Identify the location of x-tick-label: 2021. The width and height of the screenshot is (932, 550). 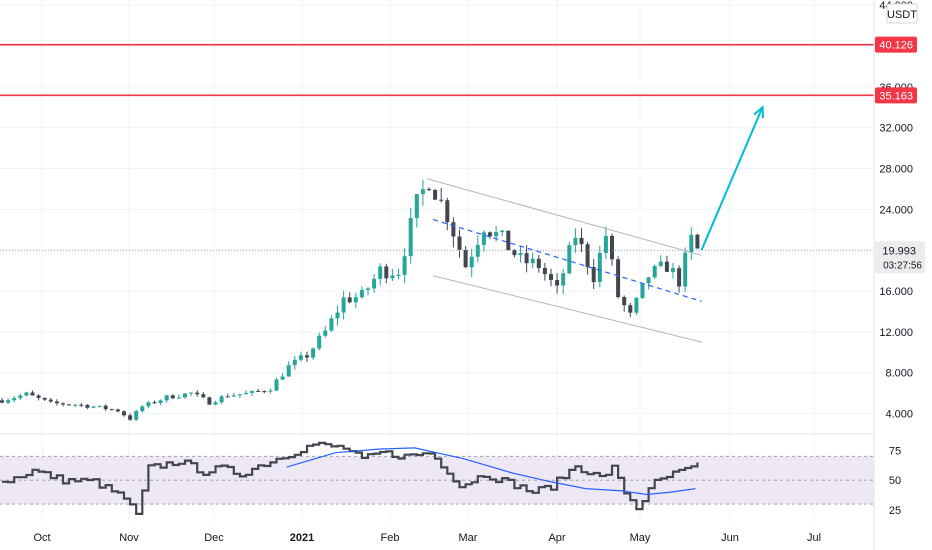
(302, 538).